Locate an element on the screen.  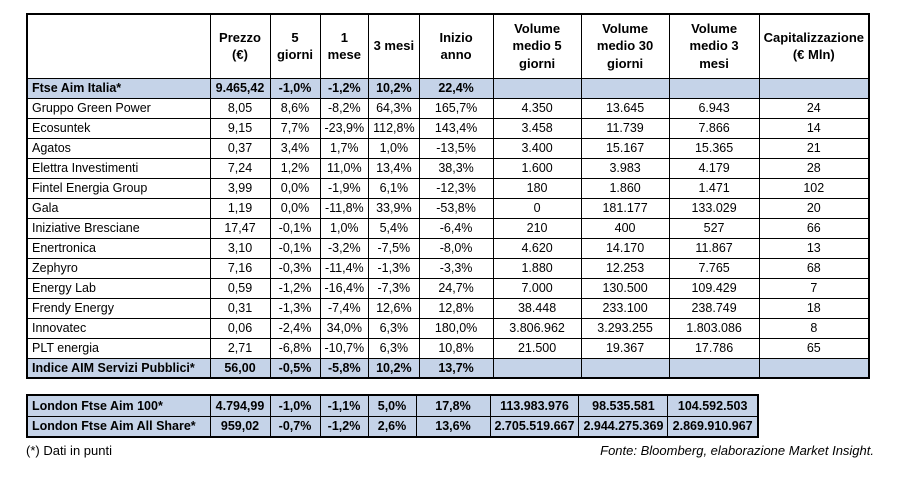
cell-prezzo: 17,47 is located at coordinates (240, 228).